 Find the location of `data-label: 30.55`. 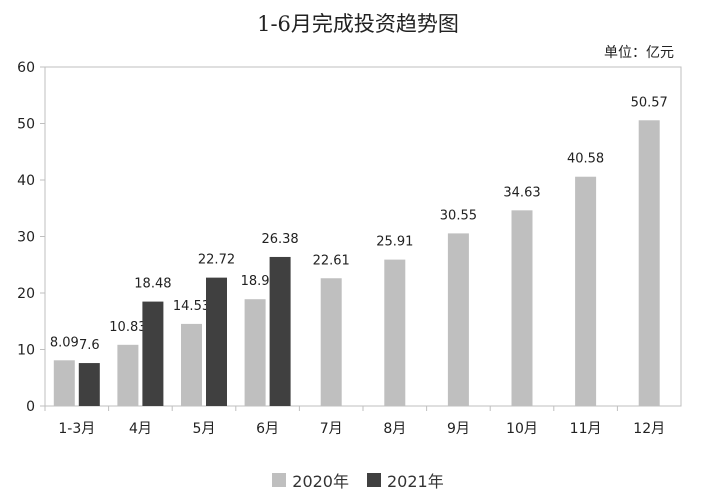

data-label: 30.55 is located at coordinates (458, 215).